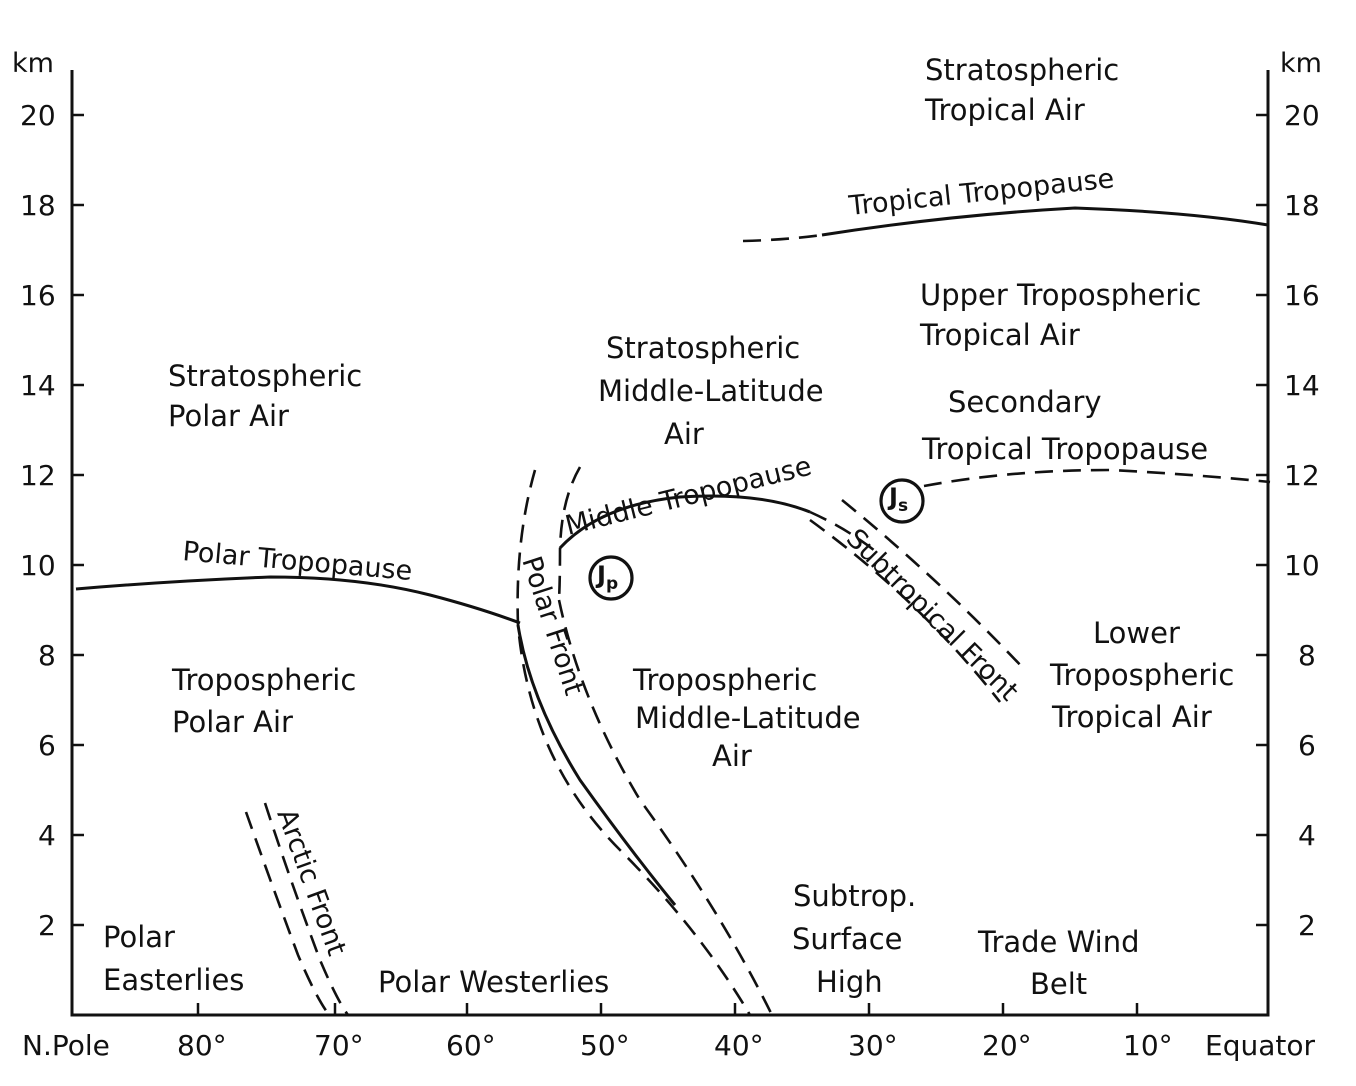 This screenshot has height=1086, width=1356. What do you see at coordinates (47, 925) in the screenshot?
I see `left-tick-2: 2` at bounding box center [47, 925].